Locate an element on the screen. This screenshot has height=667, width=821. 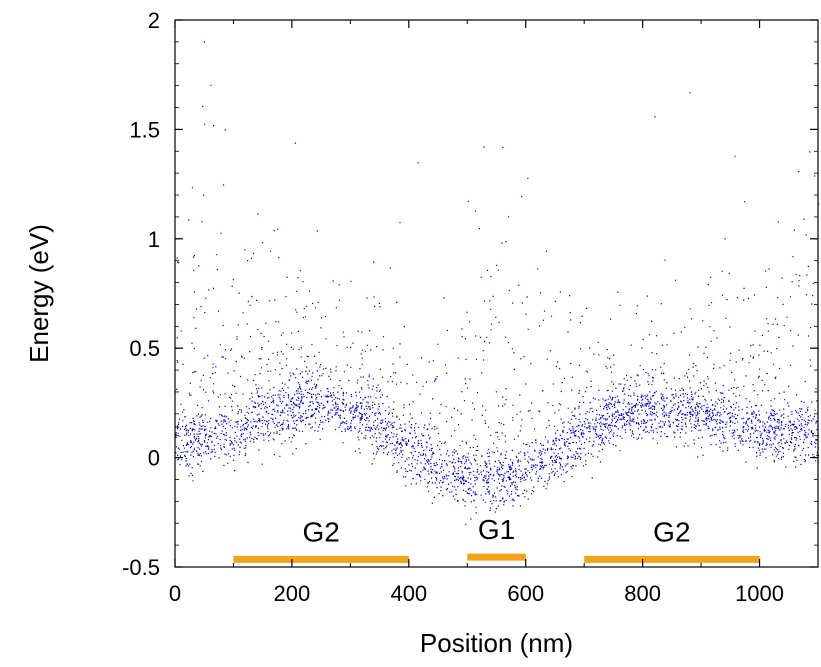
x-axis-label: Position (nm) is located at coordinates (496, 643).